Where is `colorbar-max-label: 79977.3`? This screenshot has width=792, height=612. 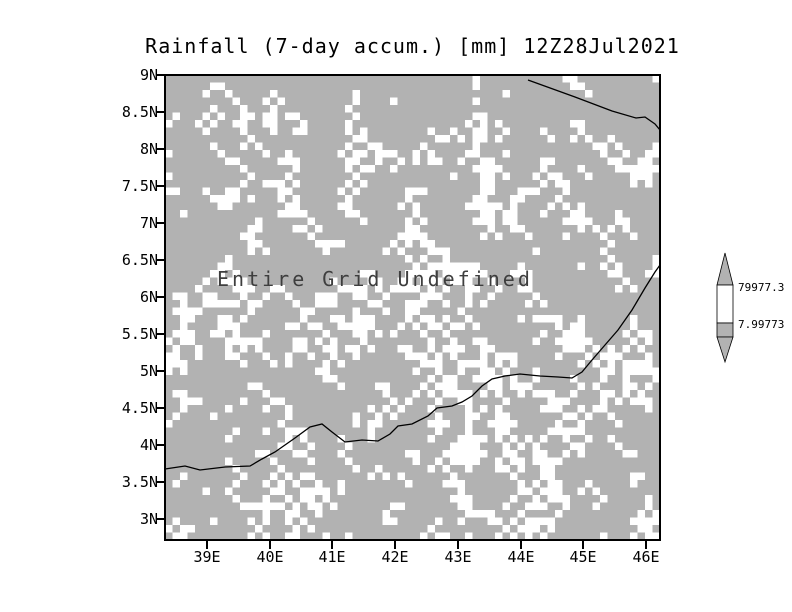 colorbar-max-label: 79977.3 is located at coordinates (761, 287).